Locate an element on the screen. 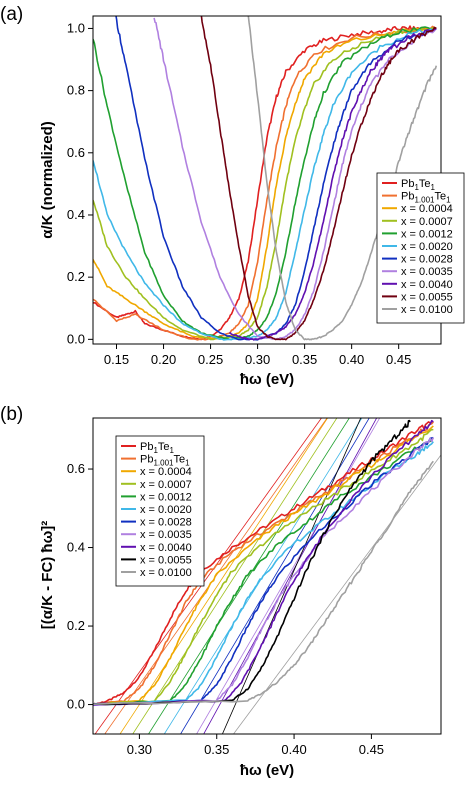  panel-b-x-tick-label: 0.35 is located at coordinates (216, 749).